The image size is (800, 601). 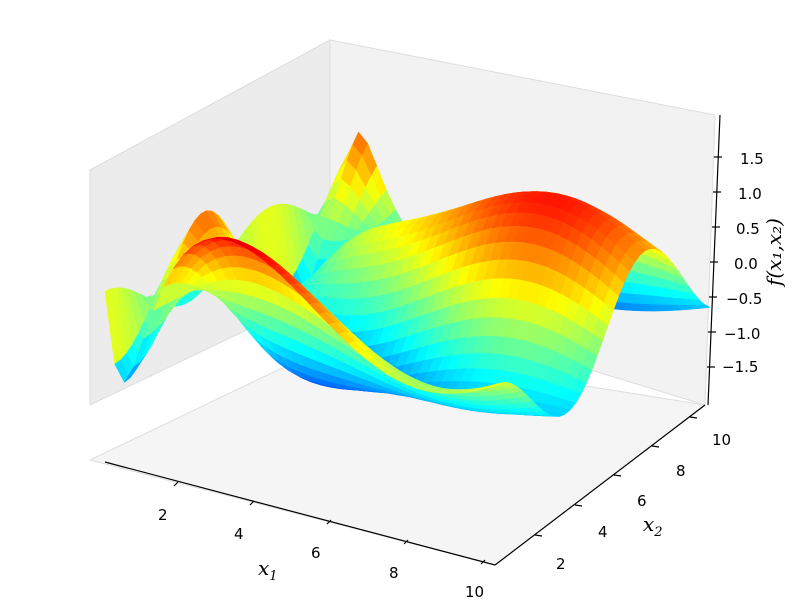 I want to click on y-tick: 6, so click(x=642, y=501).